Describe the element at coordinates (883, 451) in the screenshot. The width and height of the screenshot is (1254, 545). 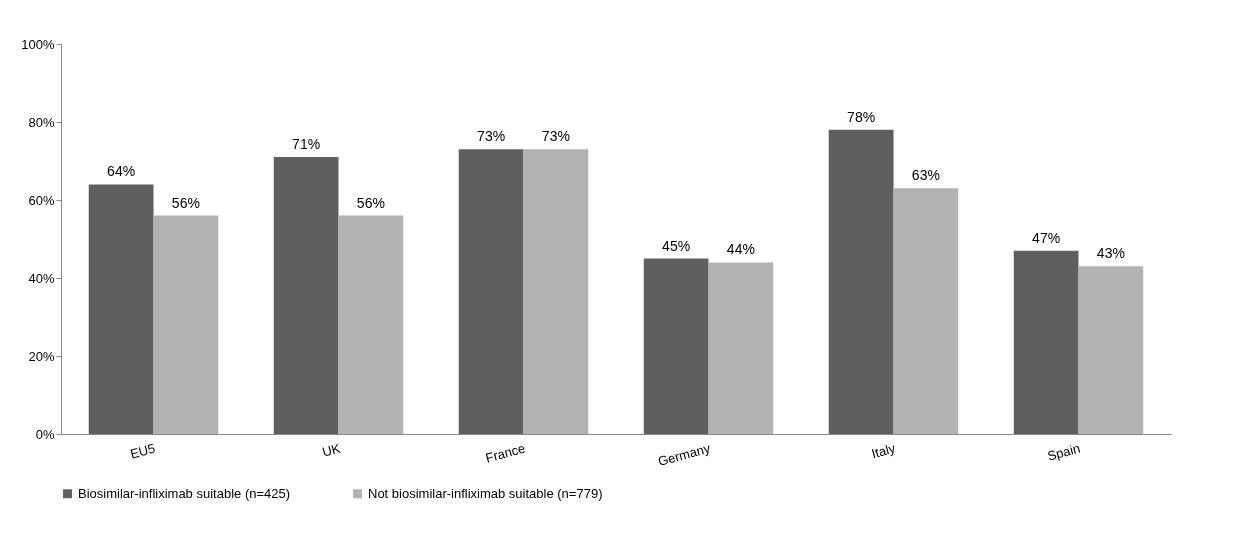
I see `x-tick-label: Italy` at that location.